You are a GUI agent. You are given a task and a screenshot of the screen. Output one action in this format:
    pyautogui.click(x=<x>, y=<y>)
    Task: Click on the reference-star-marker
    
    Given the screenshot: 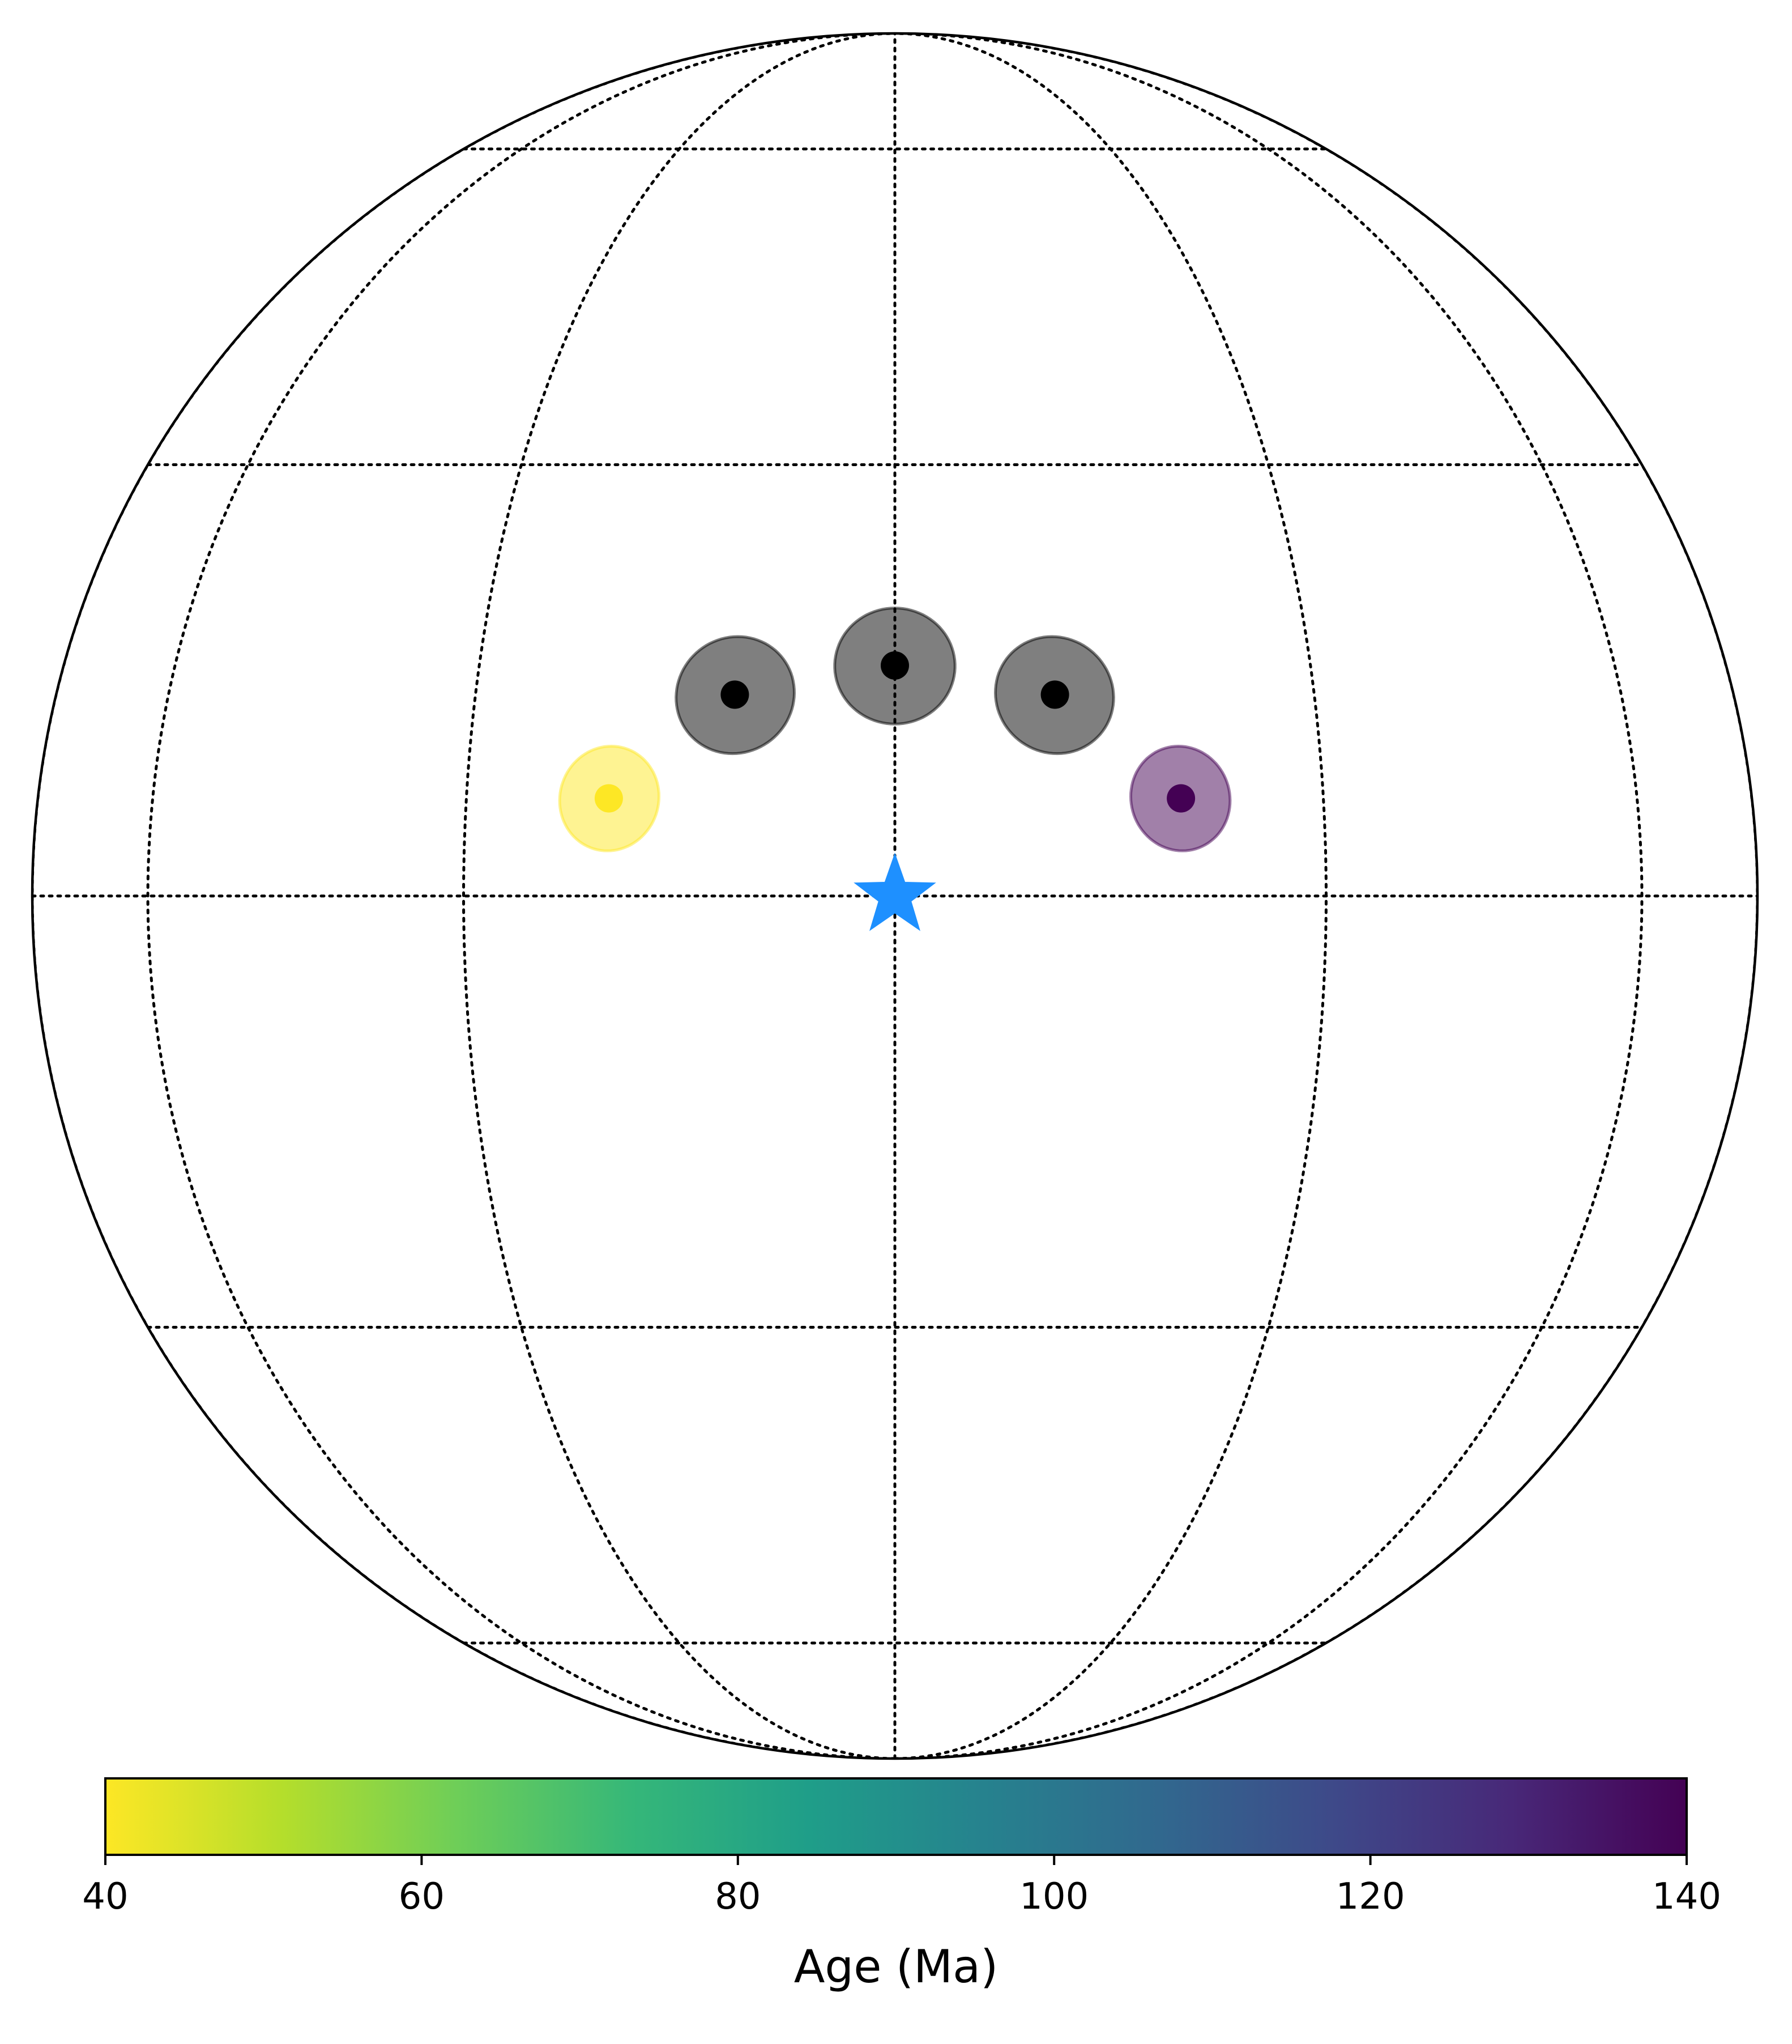 What is the action you would take?
    pyautogui.click(x=895, y=891)
    